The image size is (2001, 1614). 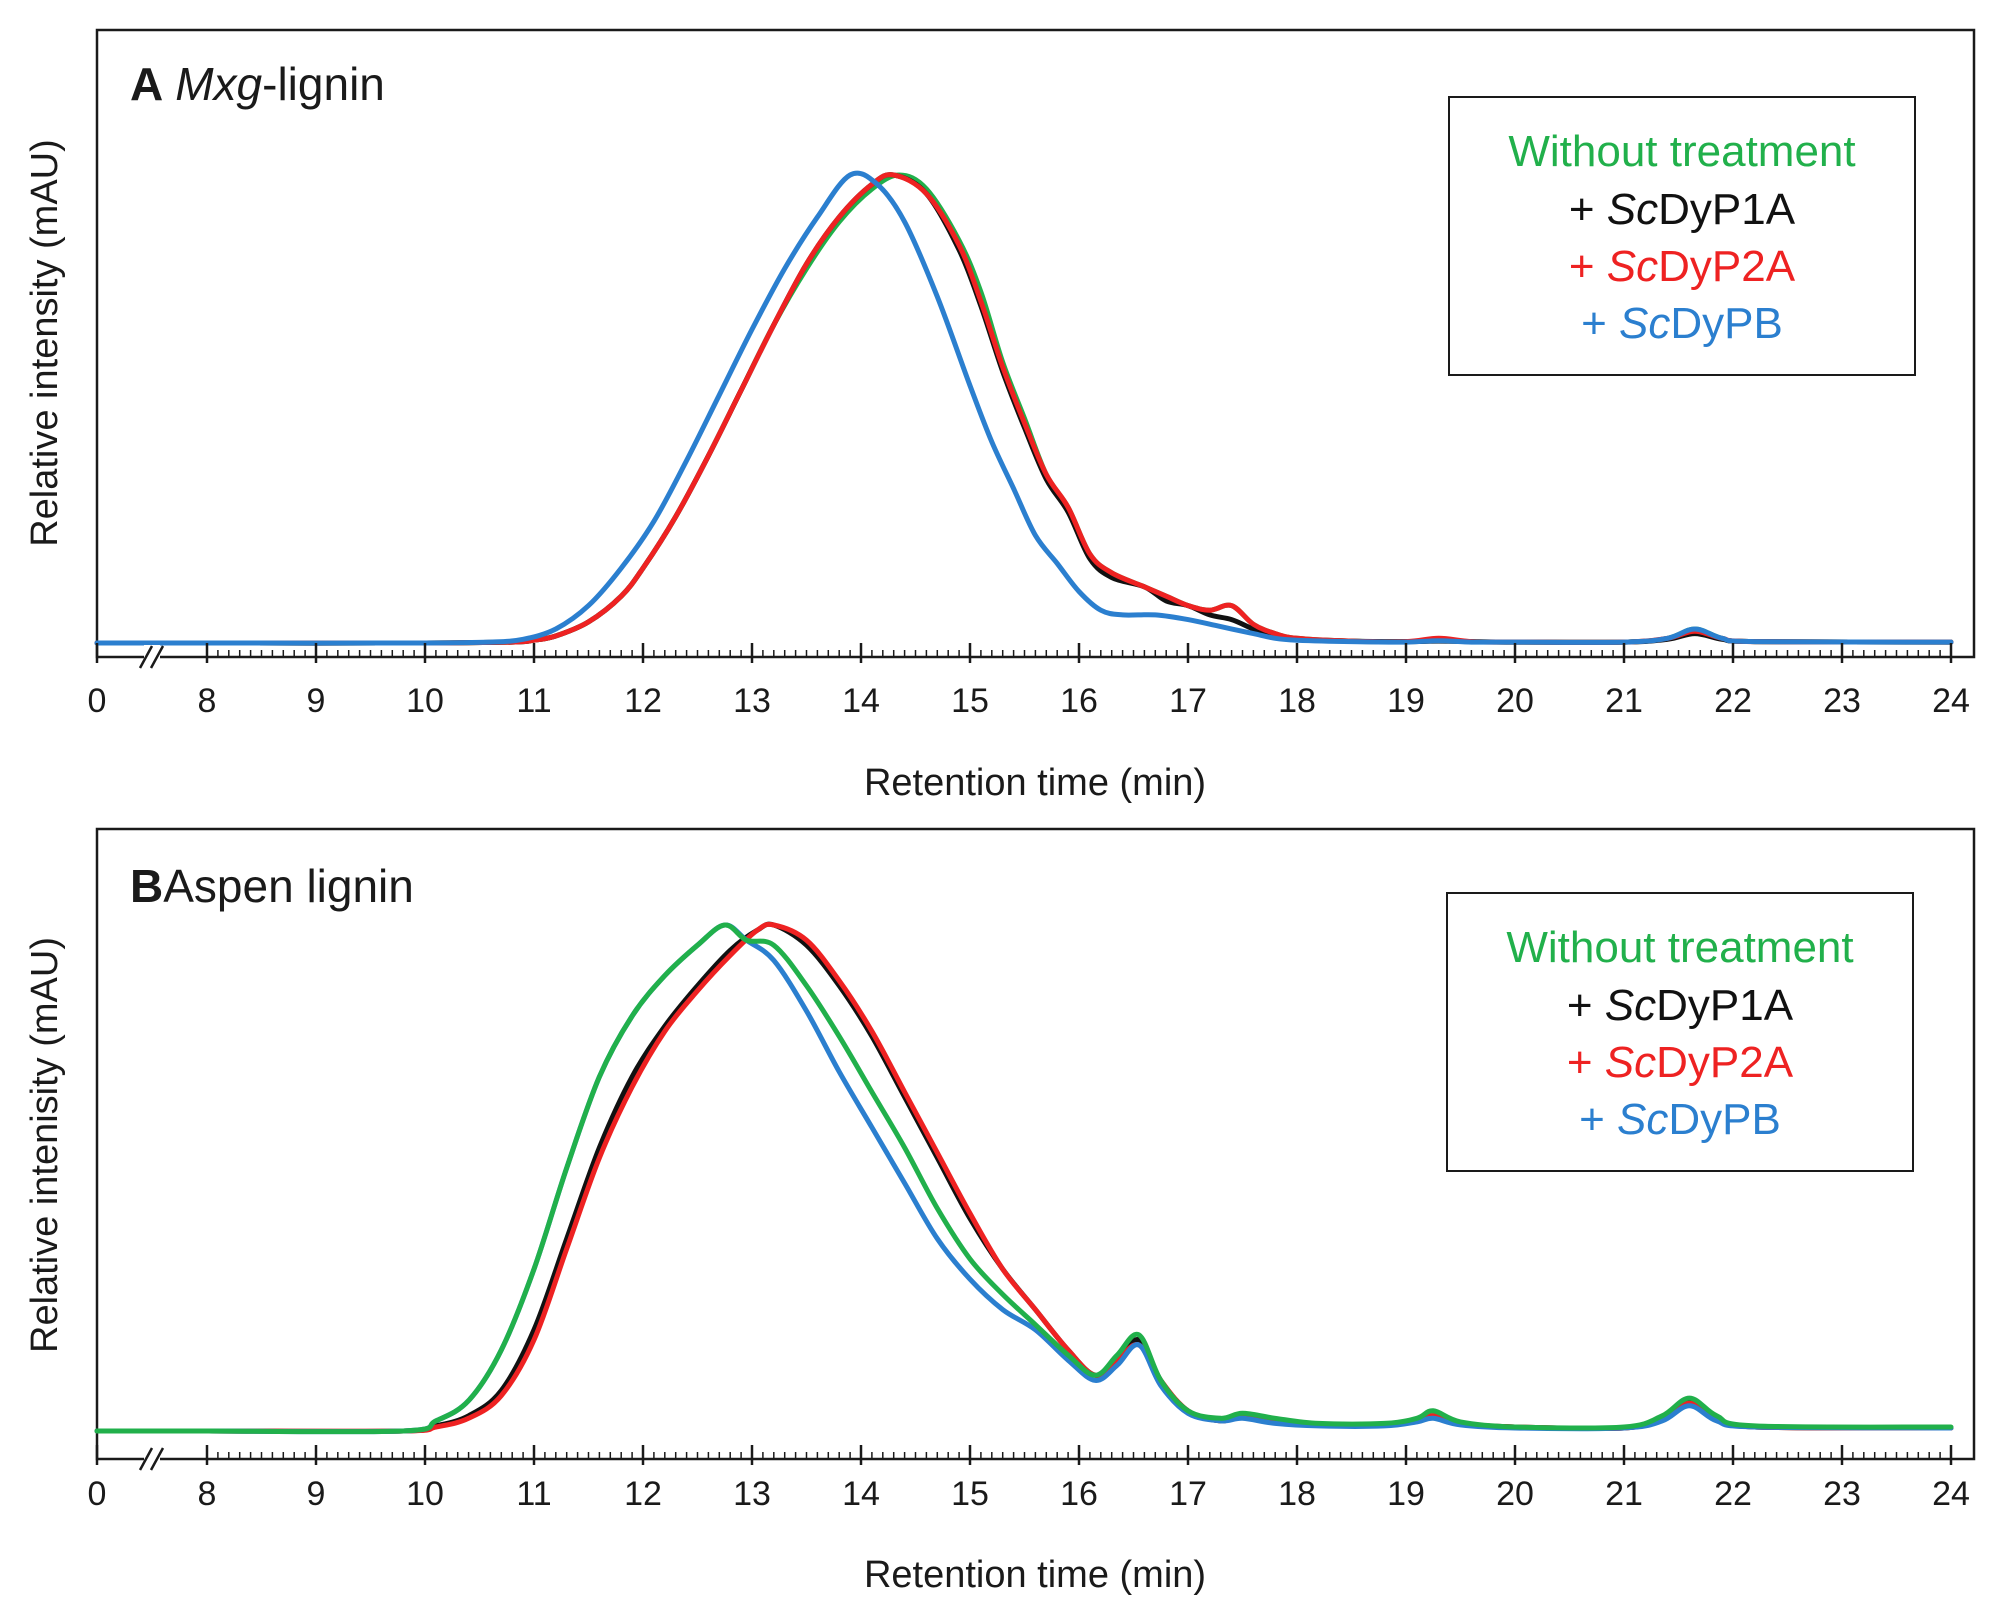 What do you see at coordinates (1029, 681) in the screenshot?
I see `panel-a-ticks: 0 8 9 10 11 12 13 14 15 16 17 18 19 20 21 22 23 24` at bounding box center [1029, 681].